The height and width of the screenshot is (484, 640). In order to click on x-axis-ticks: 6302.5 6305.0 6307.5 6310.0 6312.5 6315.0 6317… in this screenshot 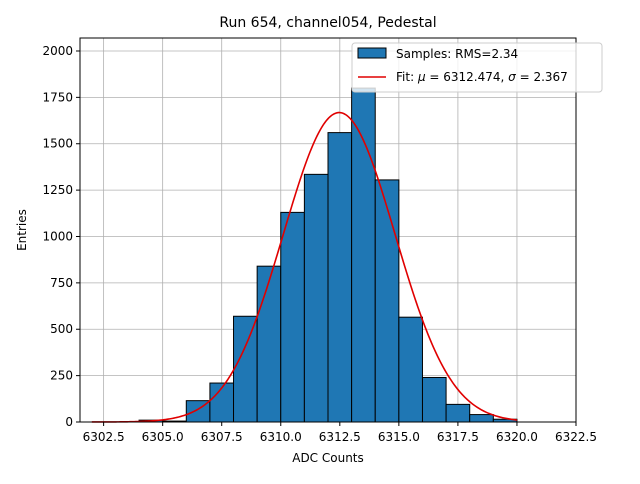, I will do `click(340, 433)`.